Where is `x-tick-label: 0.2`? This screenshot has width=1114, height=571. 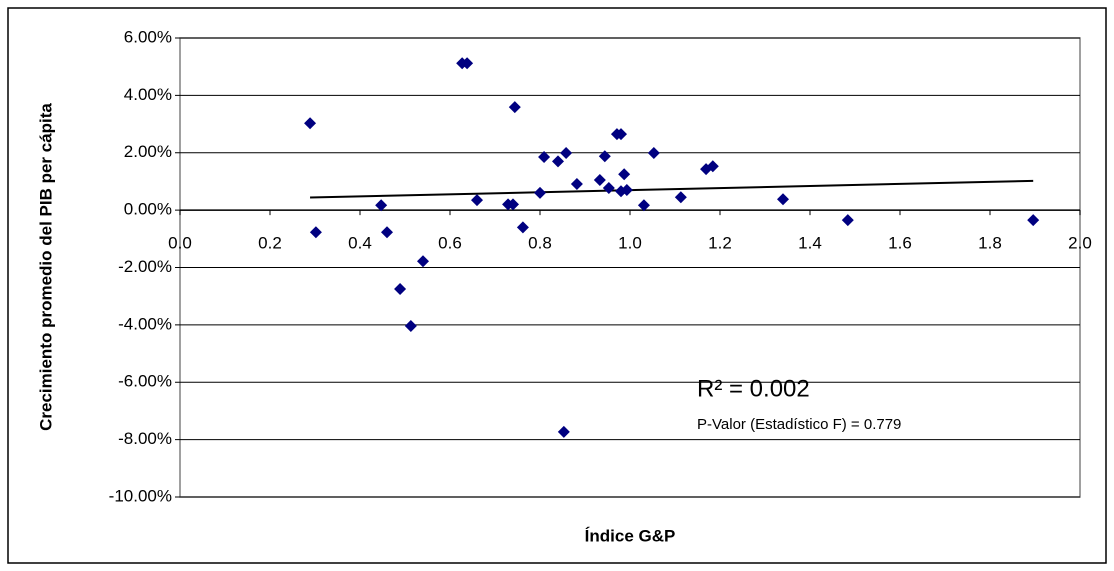
x-tick-label: 0.2 is located at coordinates (270, 243).